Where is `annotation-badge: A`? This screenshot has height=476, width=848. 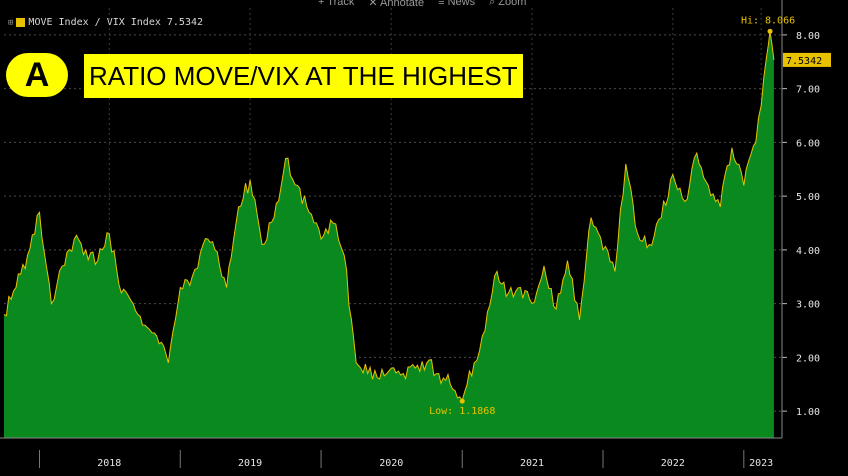
annotation-badge: A is located at coordinates (37, 75).